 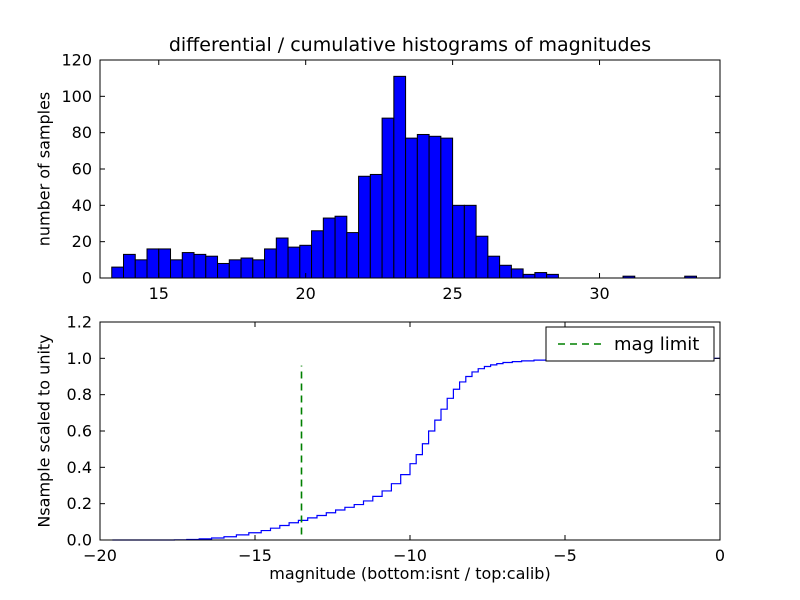 What do you see at coordinates (79, 431) in the screenshot?
I see `y-tick-label: 0.6` at bounding box center [79, 431].